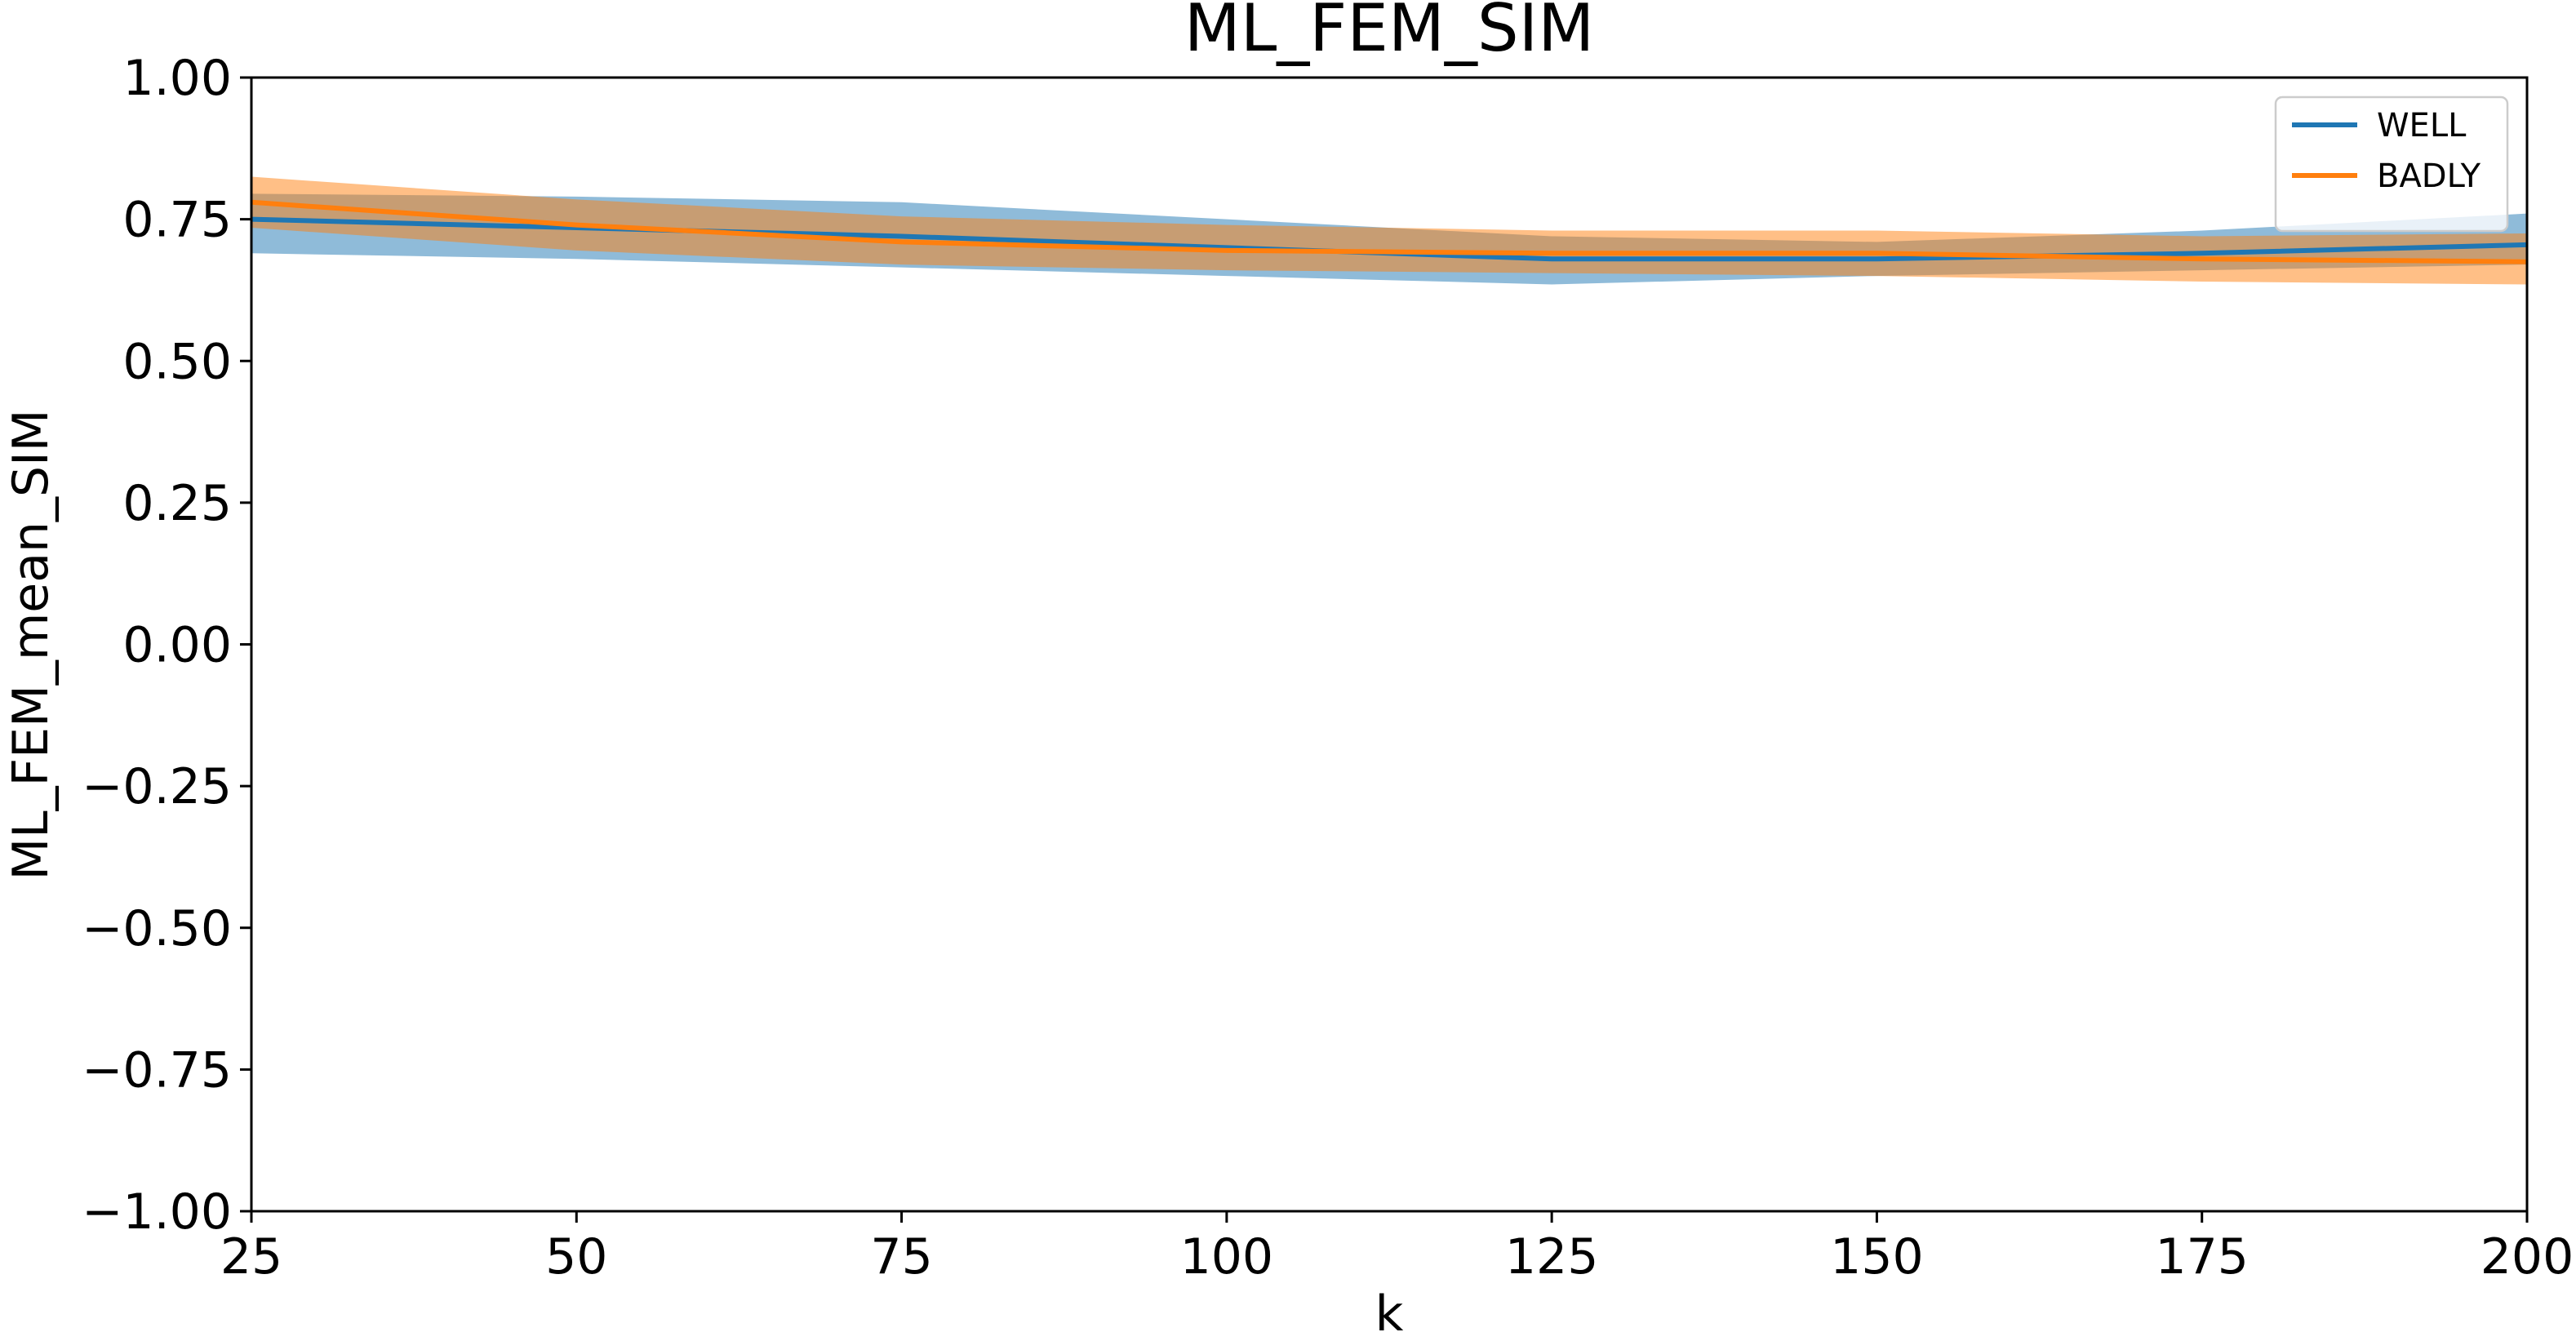 The width and height of the screenshot is (2576, 1341). What do you see at coordinates (177, 361) in the screenshot?
I see `y-tick-label: 0.50` at bounding box center [177, 361].